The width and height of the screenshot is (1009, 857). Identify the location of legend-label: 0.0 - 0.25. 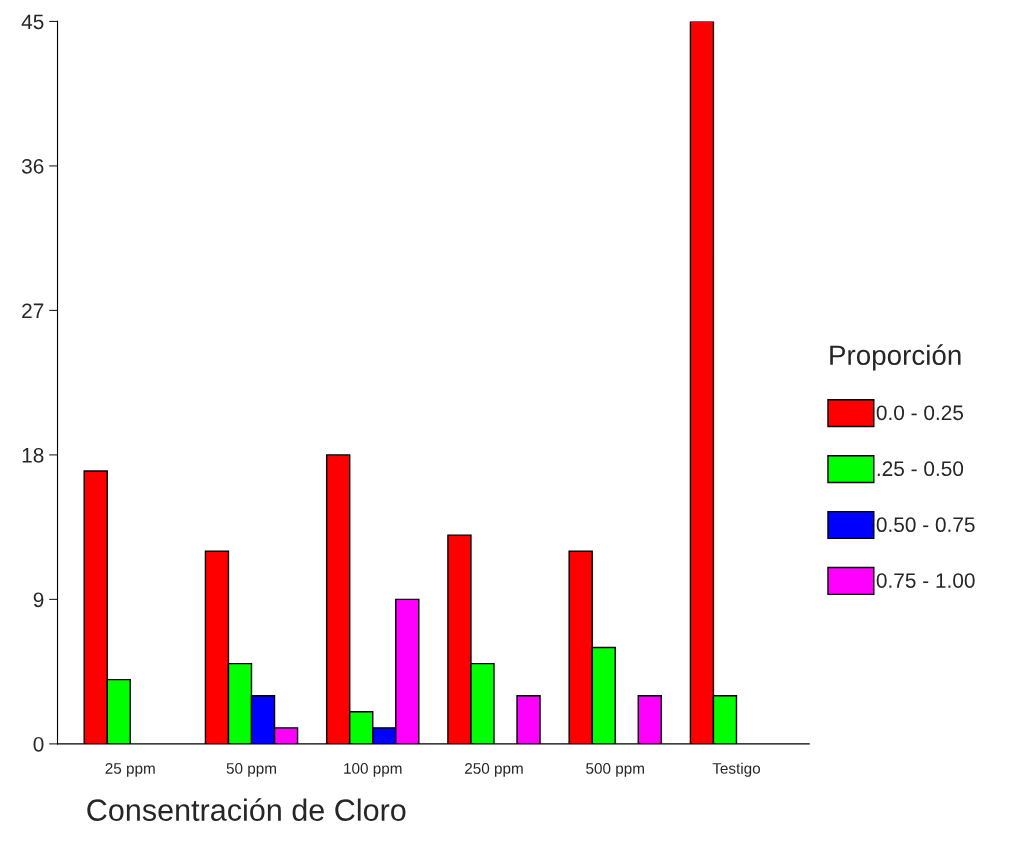
(920, 413).